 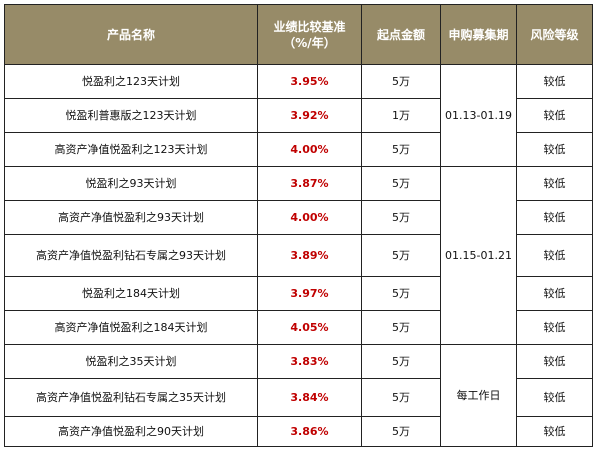 What do you see at coordinates (309, 431) in the screenshot?
I see `benchmark-rate: 3.86%` at bounding box center [309, 431].